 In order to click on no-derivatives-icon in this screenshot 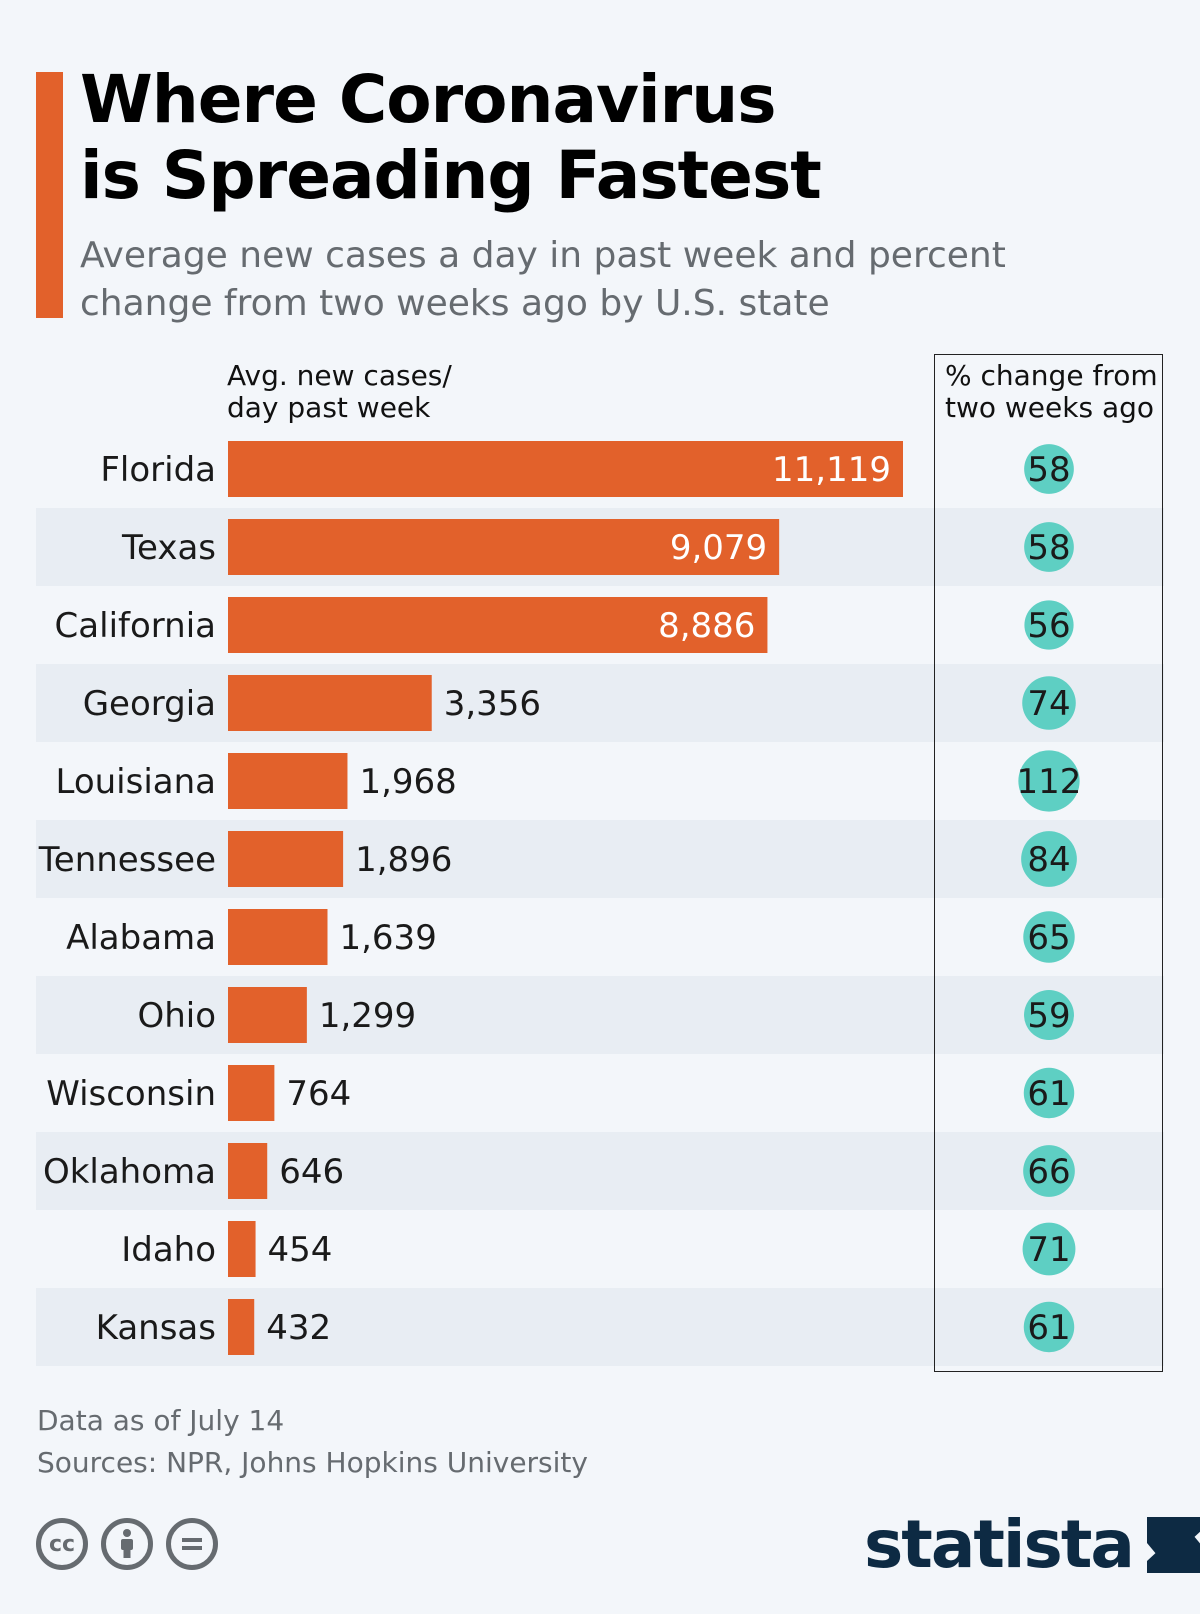, I will do `click(192, 1544)`.